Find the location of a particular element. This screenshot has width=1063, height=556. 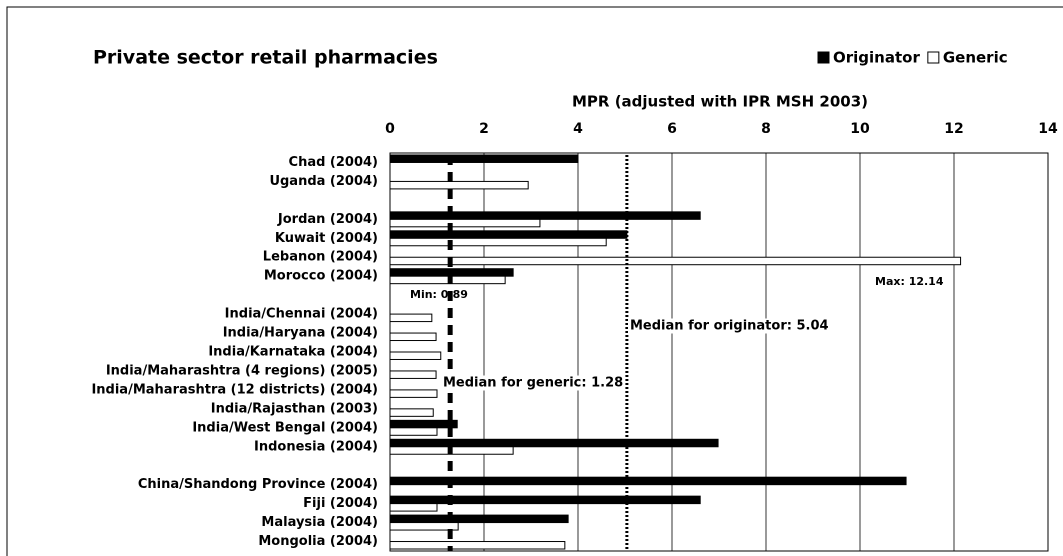

x-axis-title: MPR (adjusted with IPR MSH 2003) is located at coordinates (720, 102).